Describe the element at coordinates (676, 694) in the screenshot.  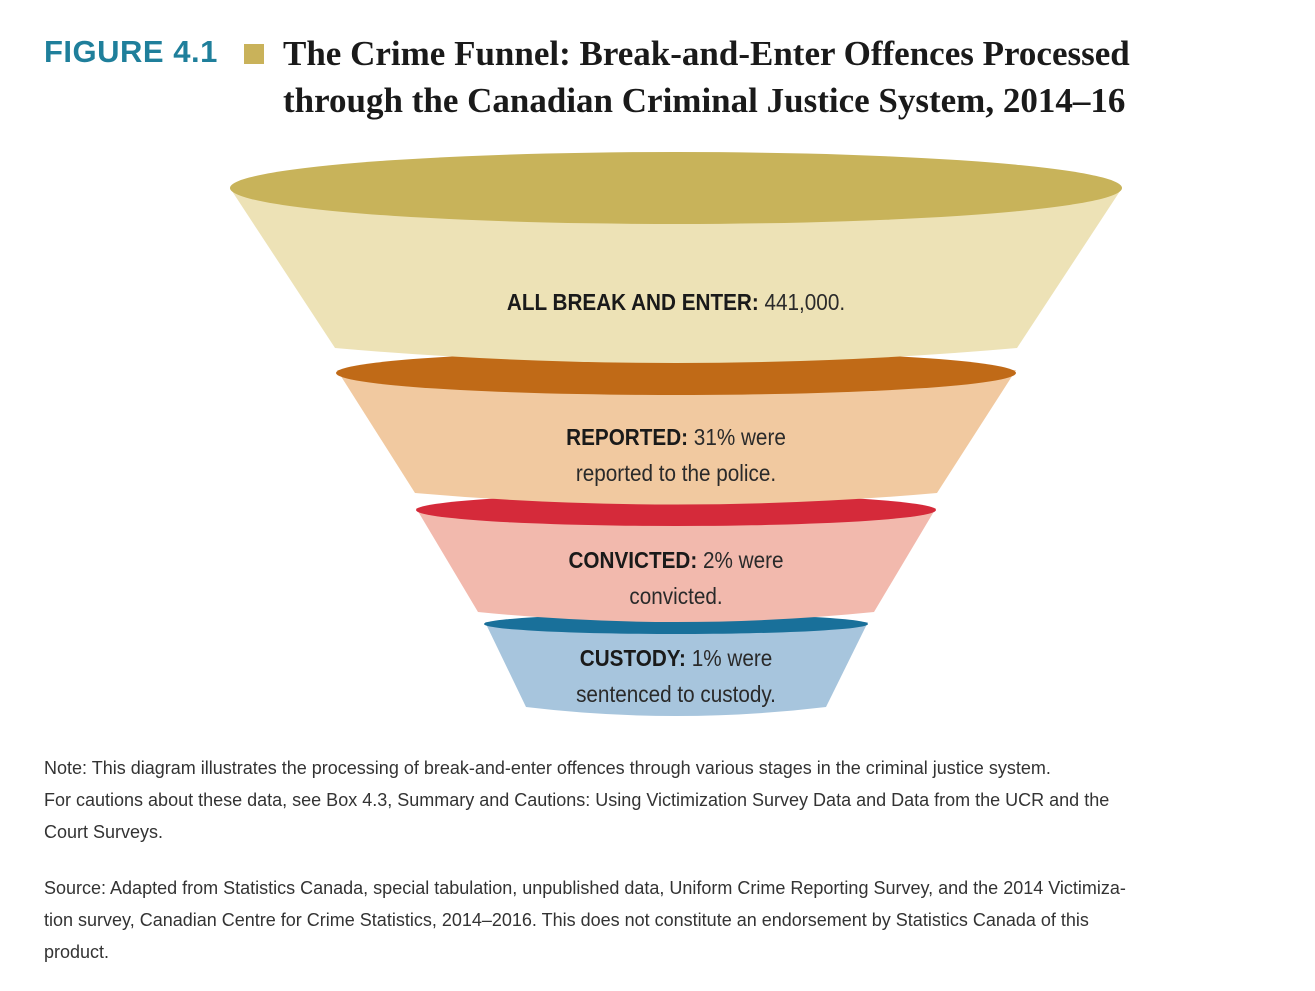
I see `stage-custody-line-2: sentenced to custody.` at that location.